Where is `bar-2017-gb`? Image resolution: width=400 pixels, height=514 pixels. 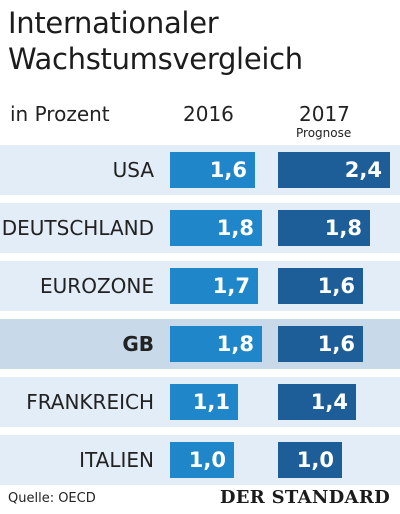 bar-2017-gb is located at coordinates (320, 344).